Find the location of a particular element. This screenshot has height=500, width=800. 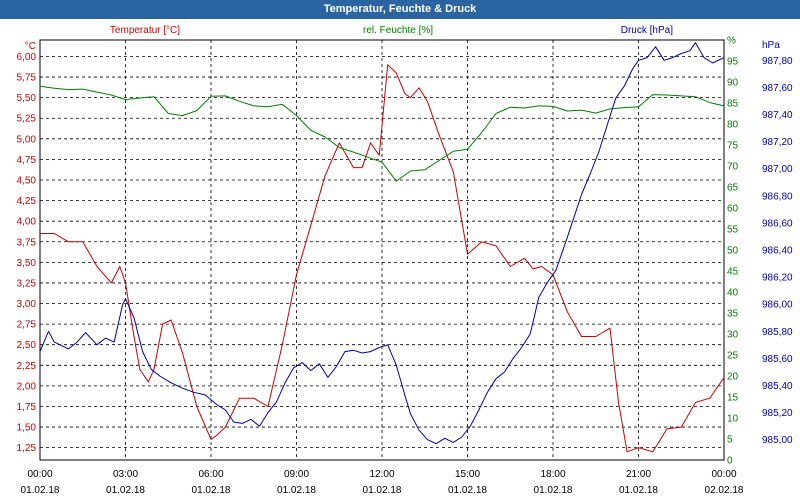

left-tick-label: 5,50 is located at coordinates (27, 98).